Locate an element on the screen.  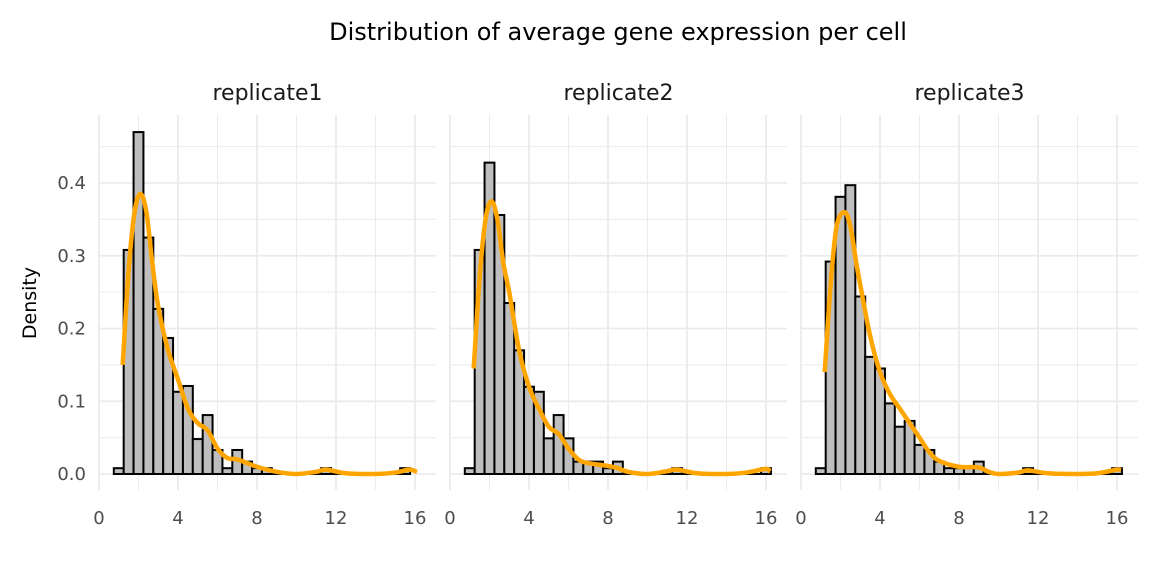
panel-strip-label: replicate1 is located at coordinates (267, 93).